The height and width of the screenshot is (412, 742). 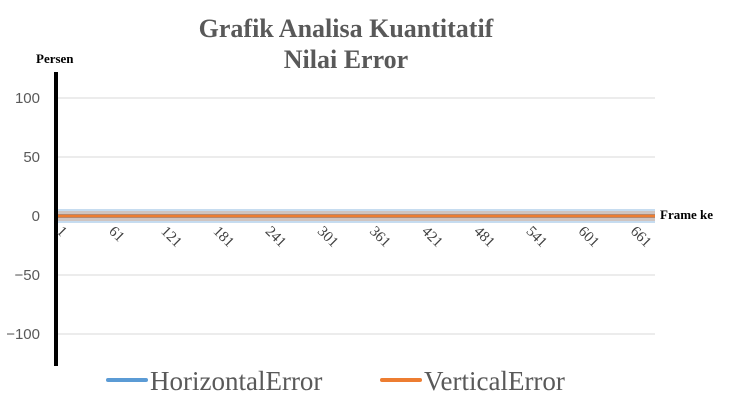 I want to click on y-tick-label: 0, so click(x=36, y=216).